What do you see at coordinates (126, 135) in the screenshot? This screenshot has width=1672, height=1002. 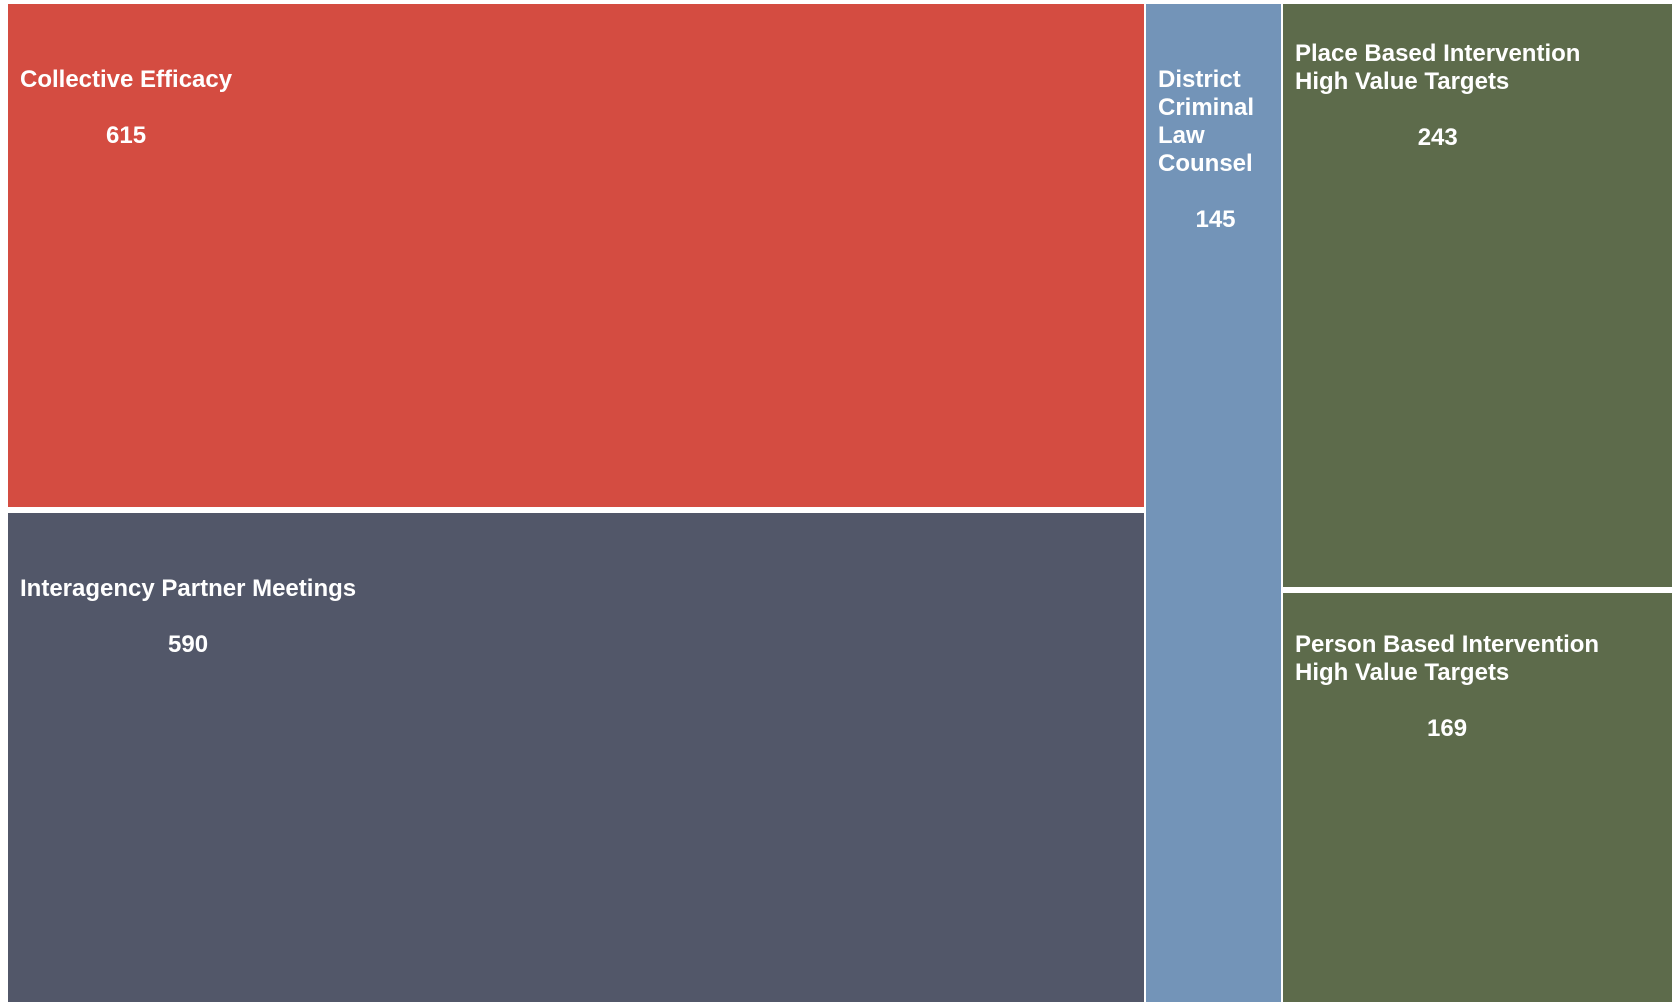 I see `tile-value: 615` at bounding box center [126, 135].